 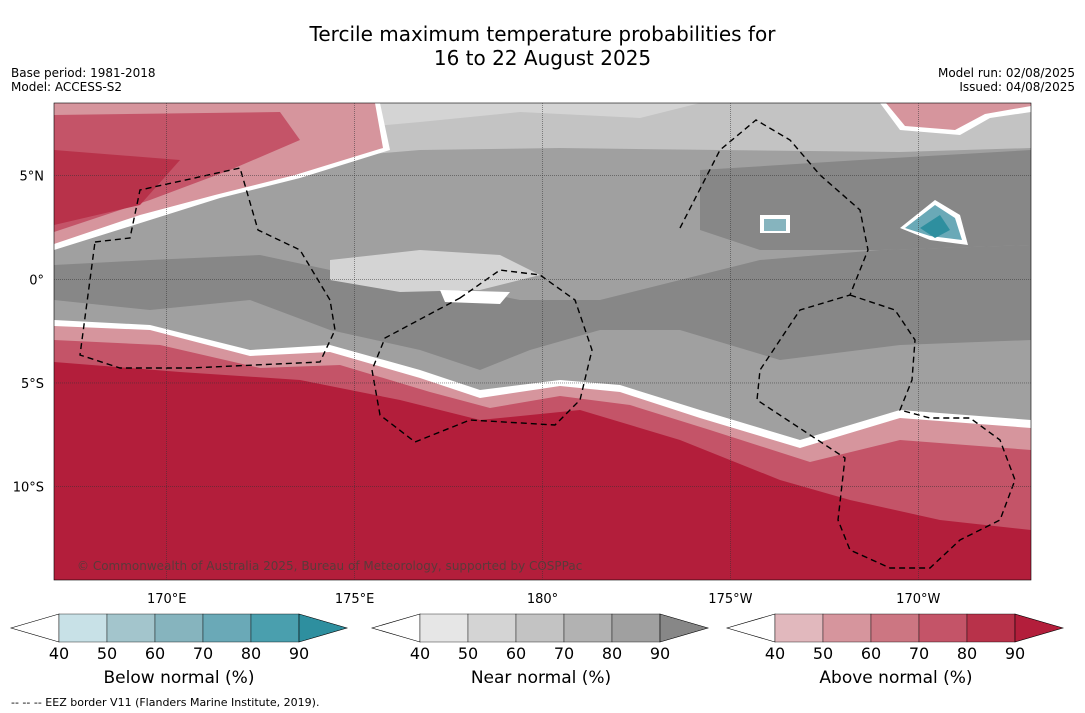 What do you see at coordinates (179, 678) in the screenshot?
I see `colorbar-label-below: Below normal (%)` at bounding box center [179, 678].